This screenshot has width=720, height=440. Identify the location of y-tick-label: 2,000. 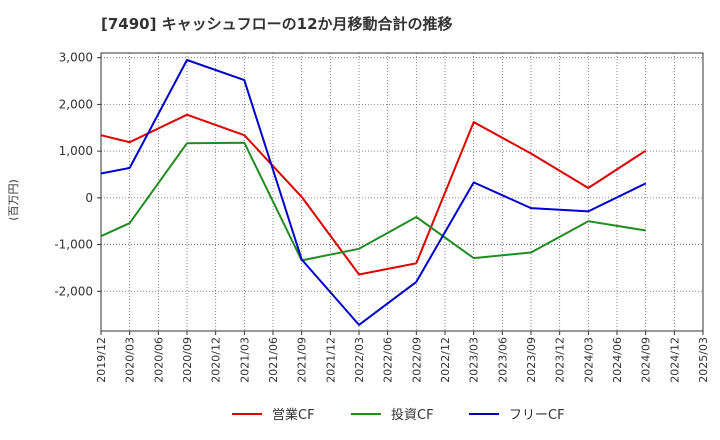
(76, 104).